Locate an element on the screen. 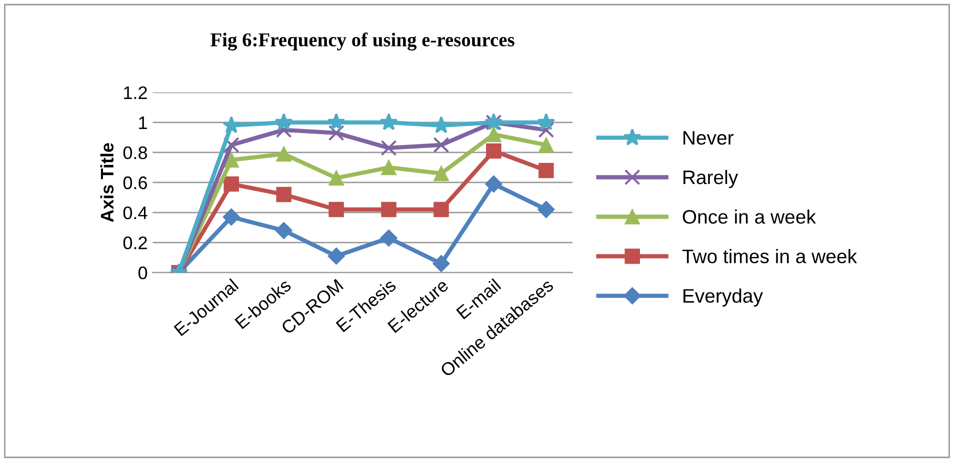 The image size is (954, 462). legend-label: Two times in a week is located at coordinates (770, 256).